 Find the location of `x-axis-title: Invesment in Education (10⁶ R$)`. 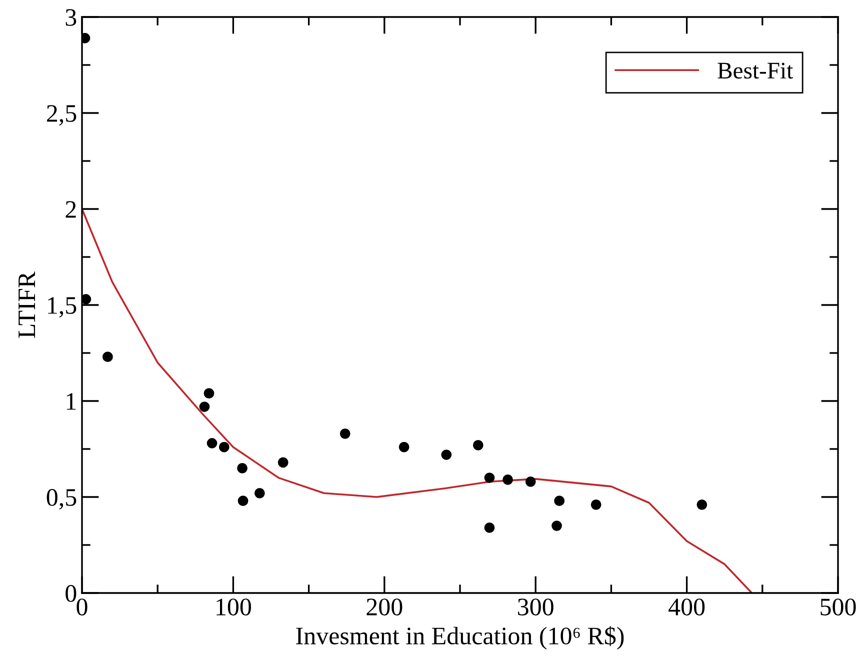

x-axis-title: Invesment in Education (10⁶ R$) is located at coordinates (460, 638).